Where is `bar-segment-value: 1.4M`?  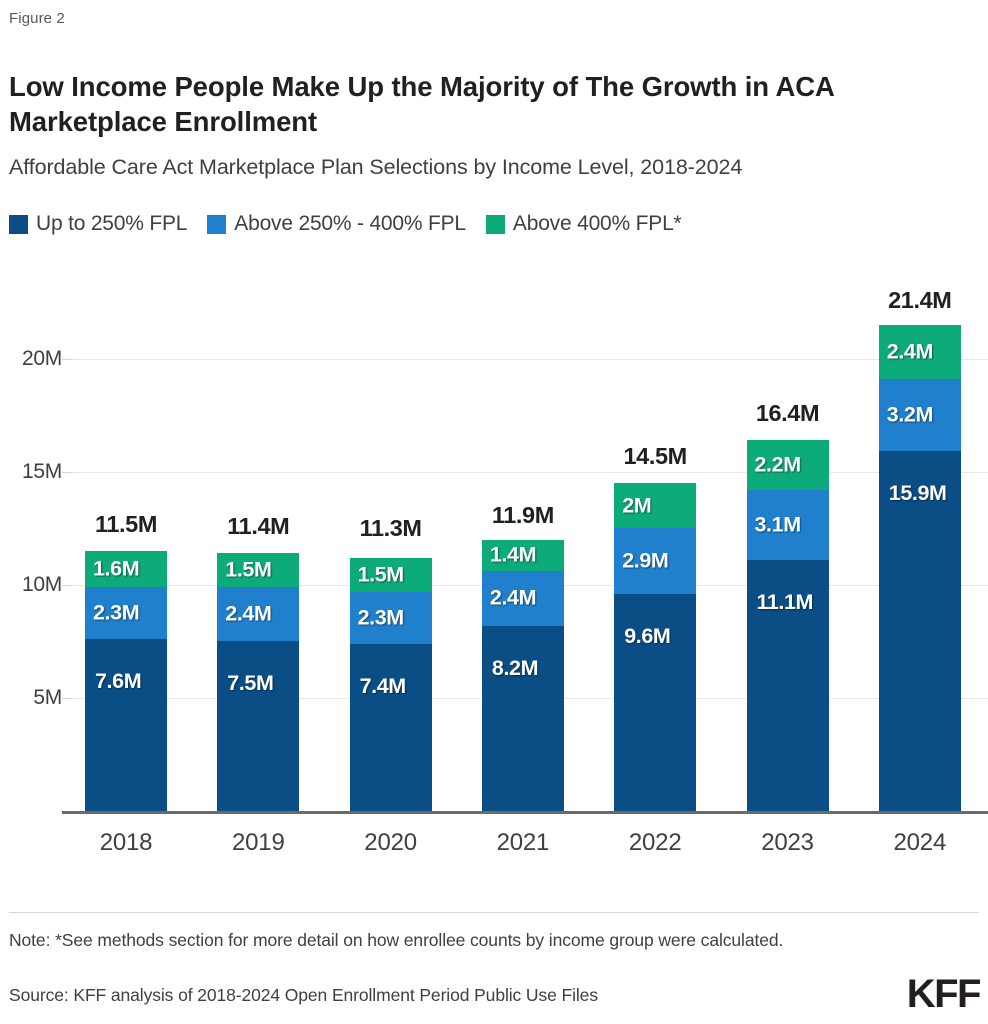
bar-segment-value: 1.4M is located at coordinates (513, 554).